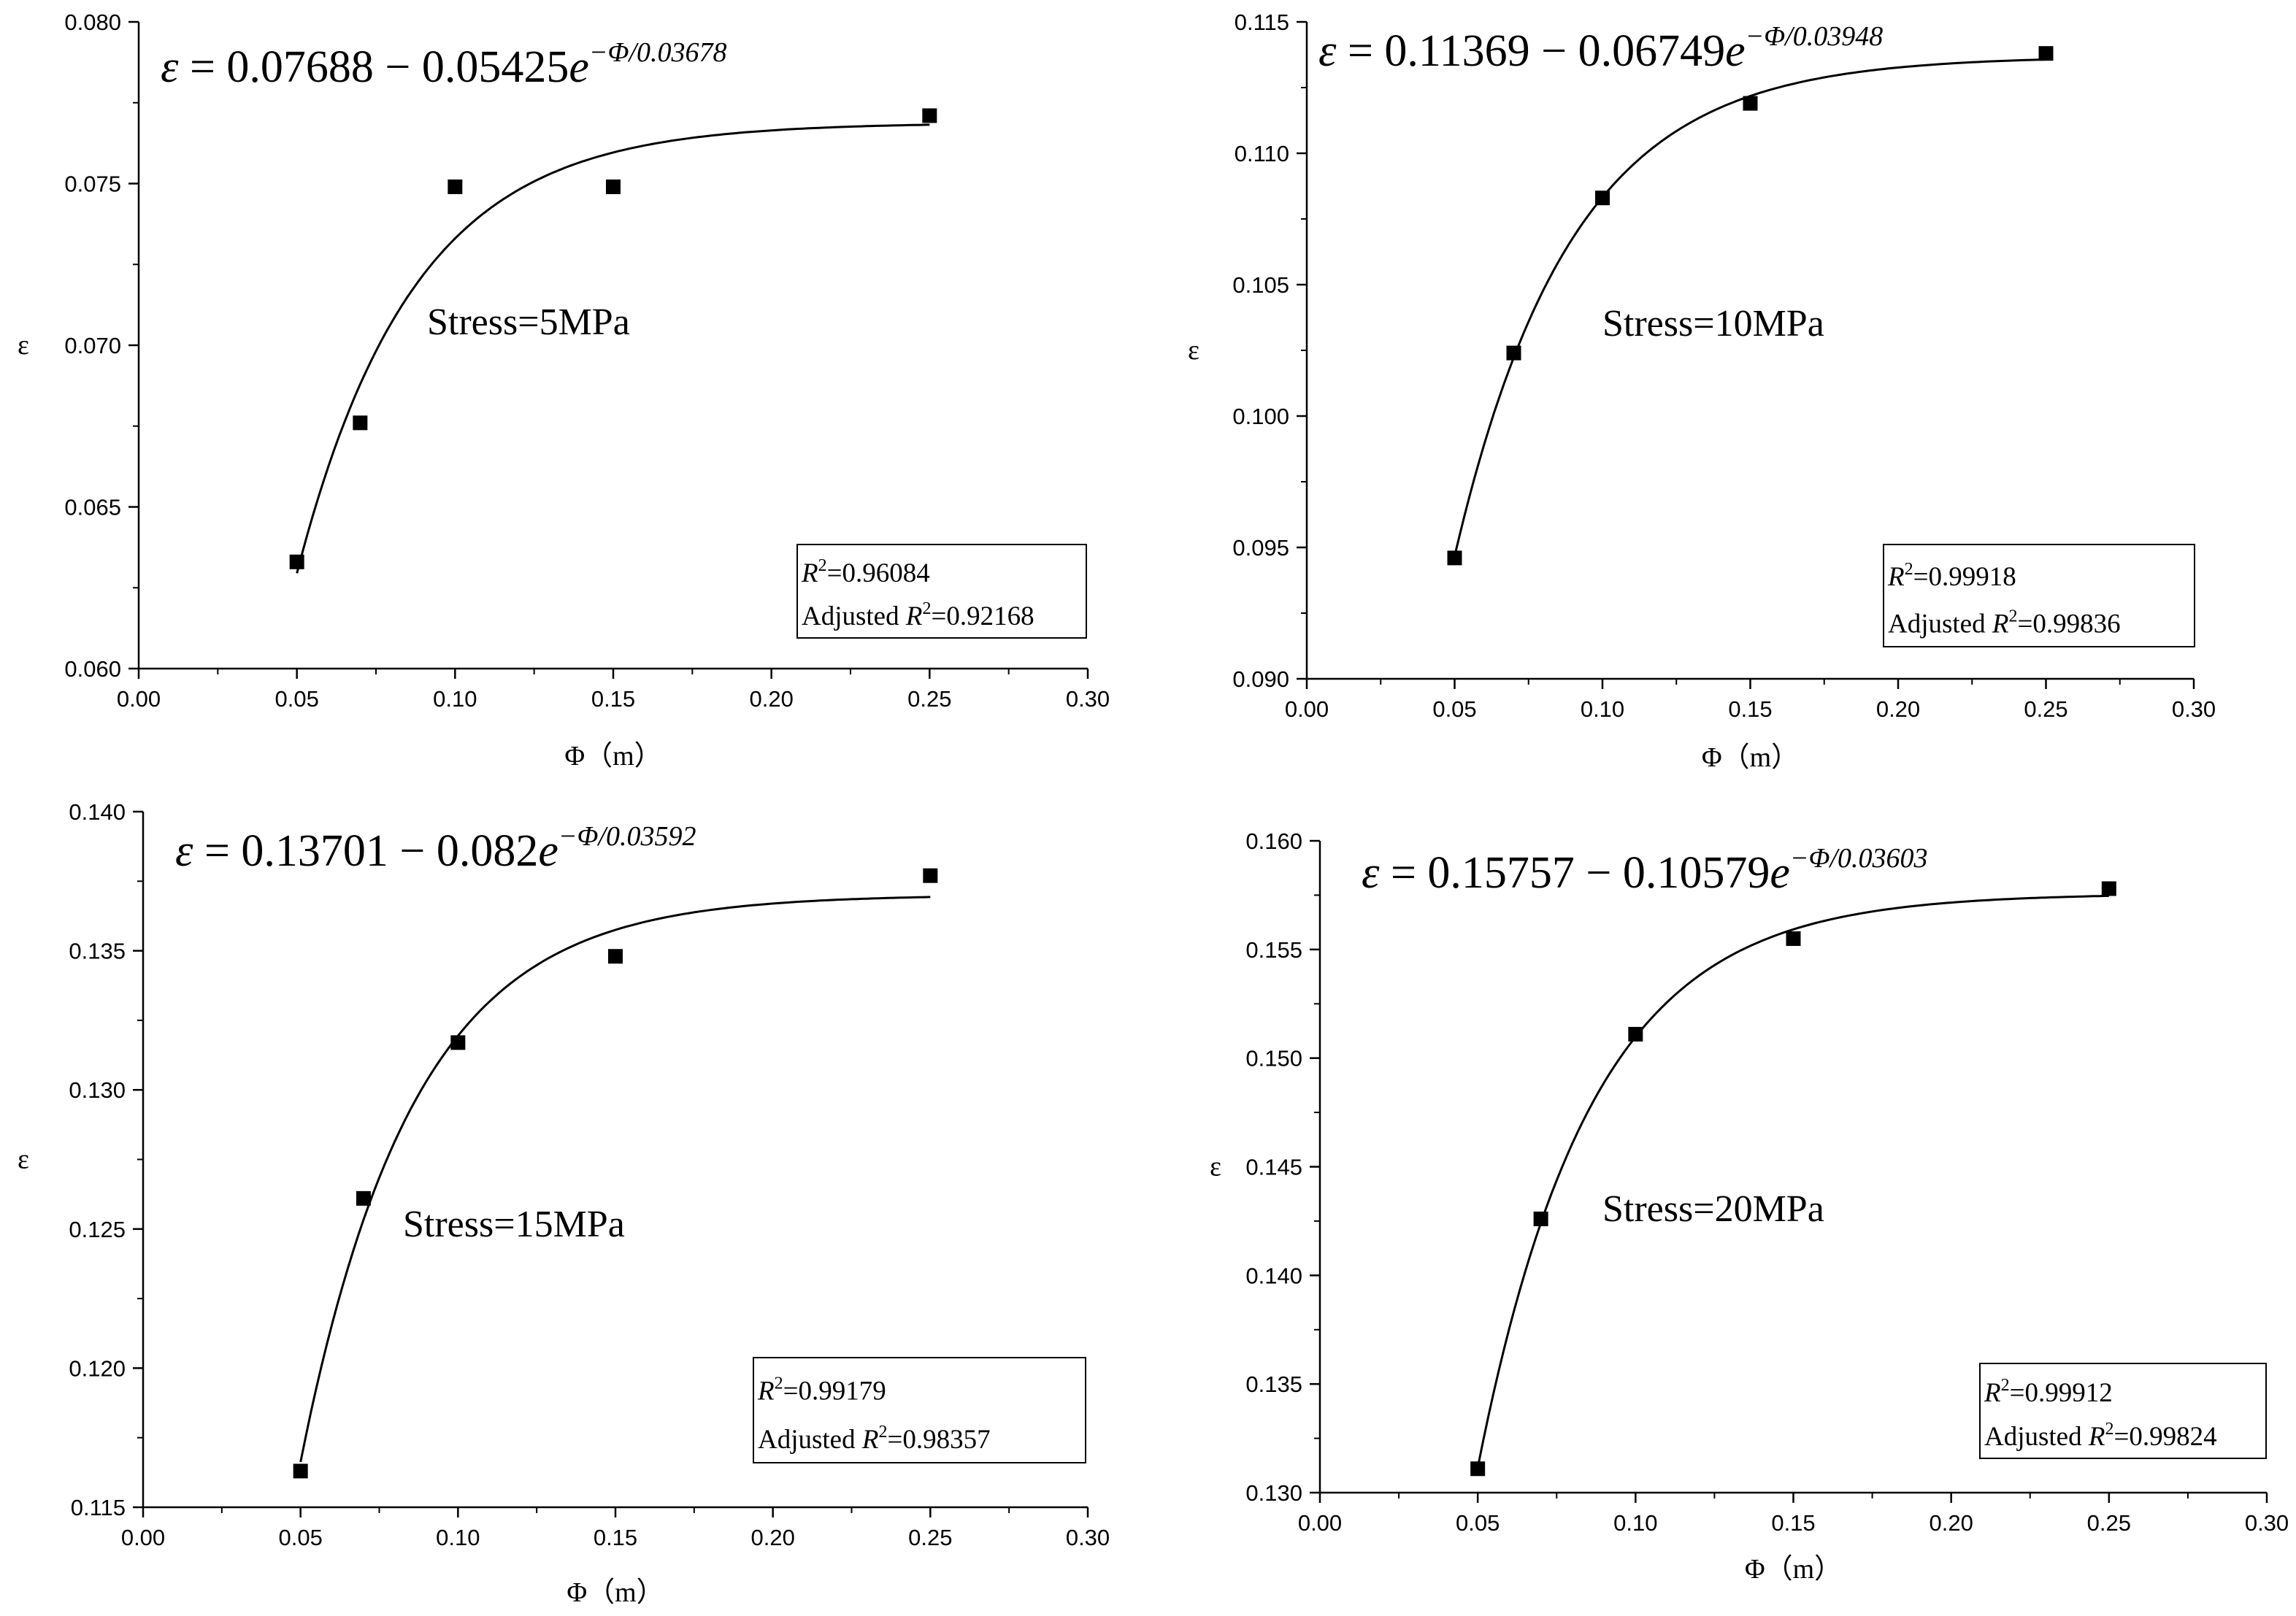 This screenshot has width=2296, height=1616. Describe the element at coordinates (1600, 48) in the screenshot. I see `fit-equation: ε = 0.11369 − 0.06749e−Φ/0.03948` at that location.